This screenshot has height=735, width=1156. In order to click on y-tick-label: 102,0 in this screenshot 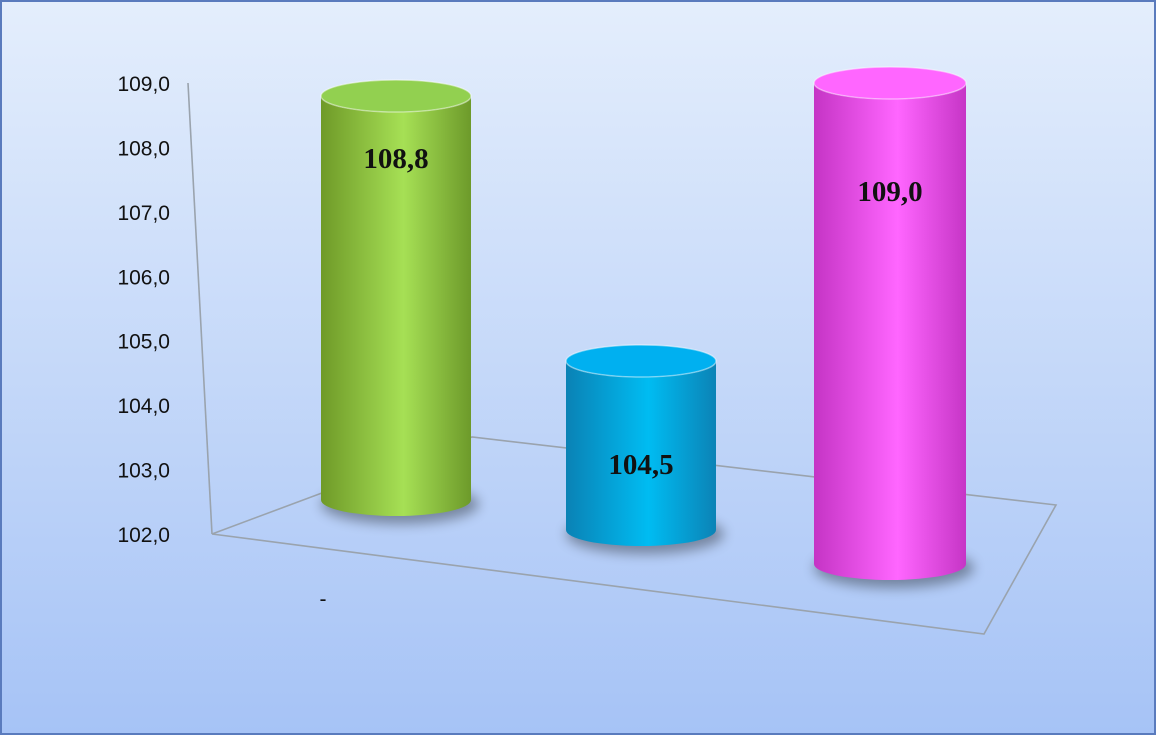, I will do `click(143, 535)`.